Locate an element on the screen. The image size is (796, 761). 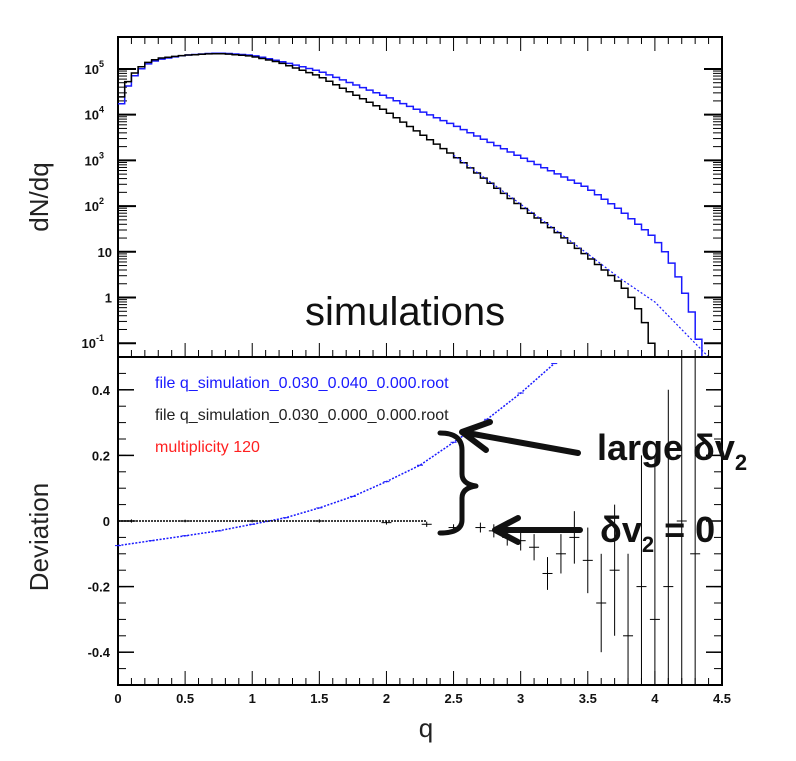
bottom-y-tick-label: 0.2 is located at coordinates (101, 455).